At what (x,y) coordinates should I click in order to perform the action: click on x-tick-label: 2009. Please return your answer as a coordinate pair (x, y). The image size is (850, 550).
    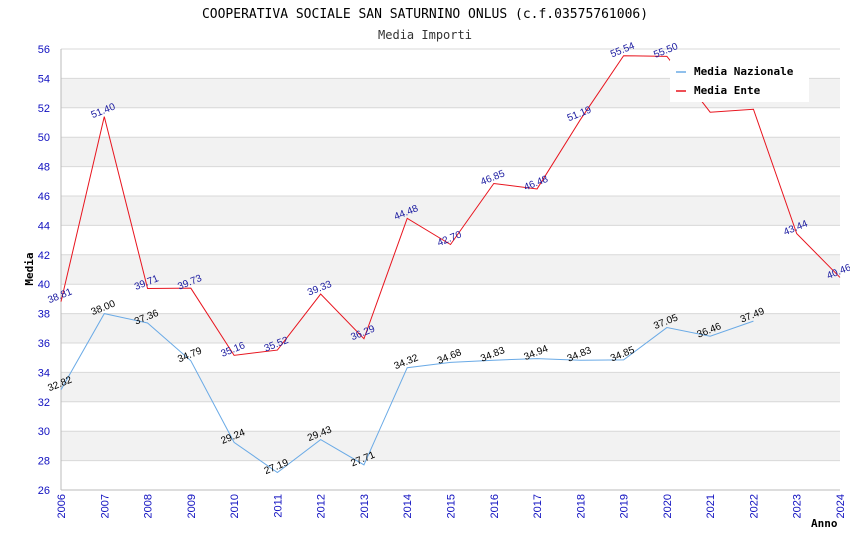
    Looking at the image, I should click on (192, 506).